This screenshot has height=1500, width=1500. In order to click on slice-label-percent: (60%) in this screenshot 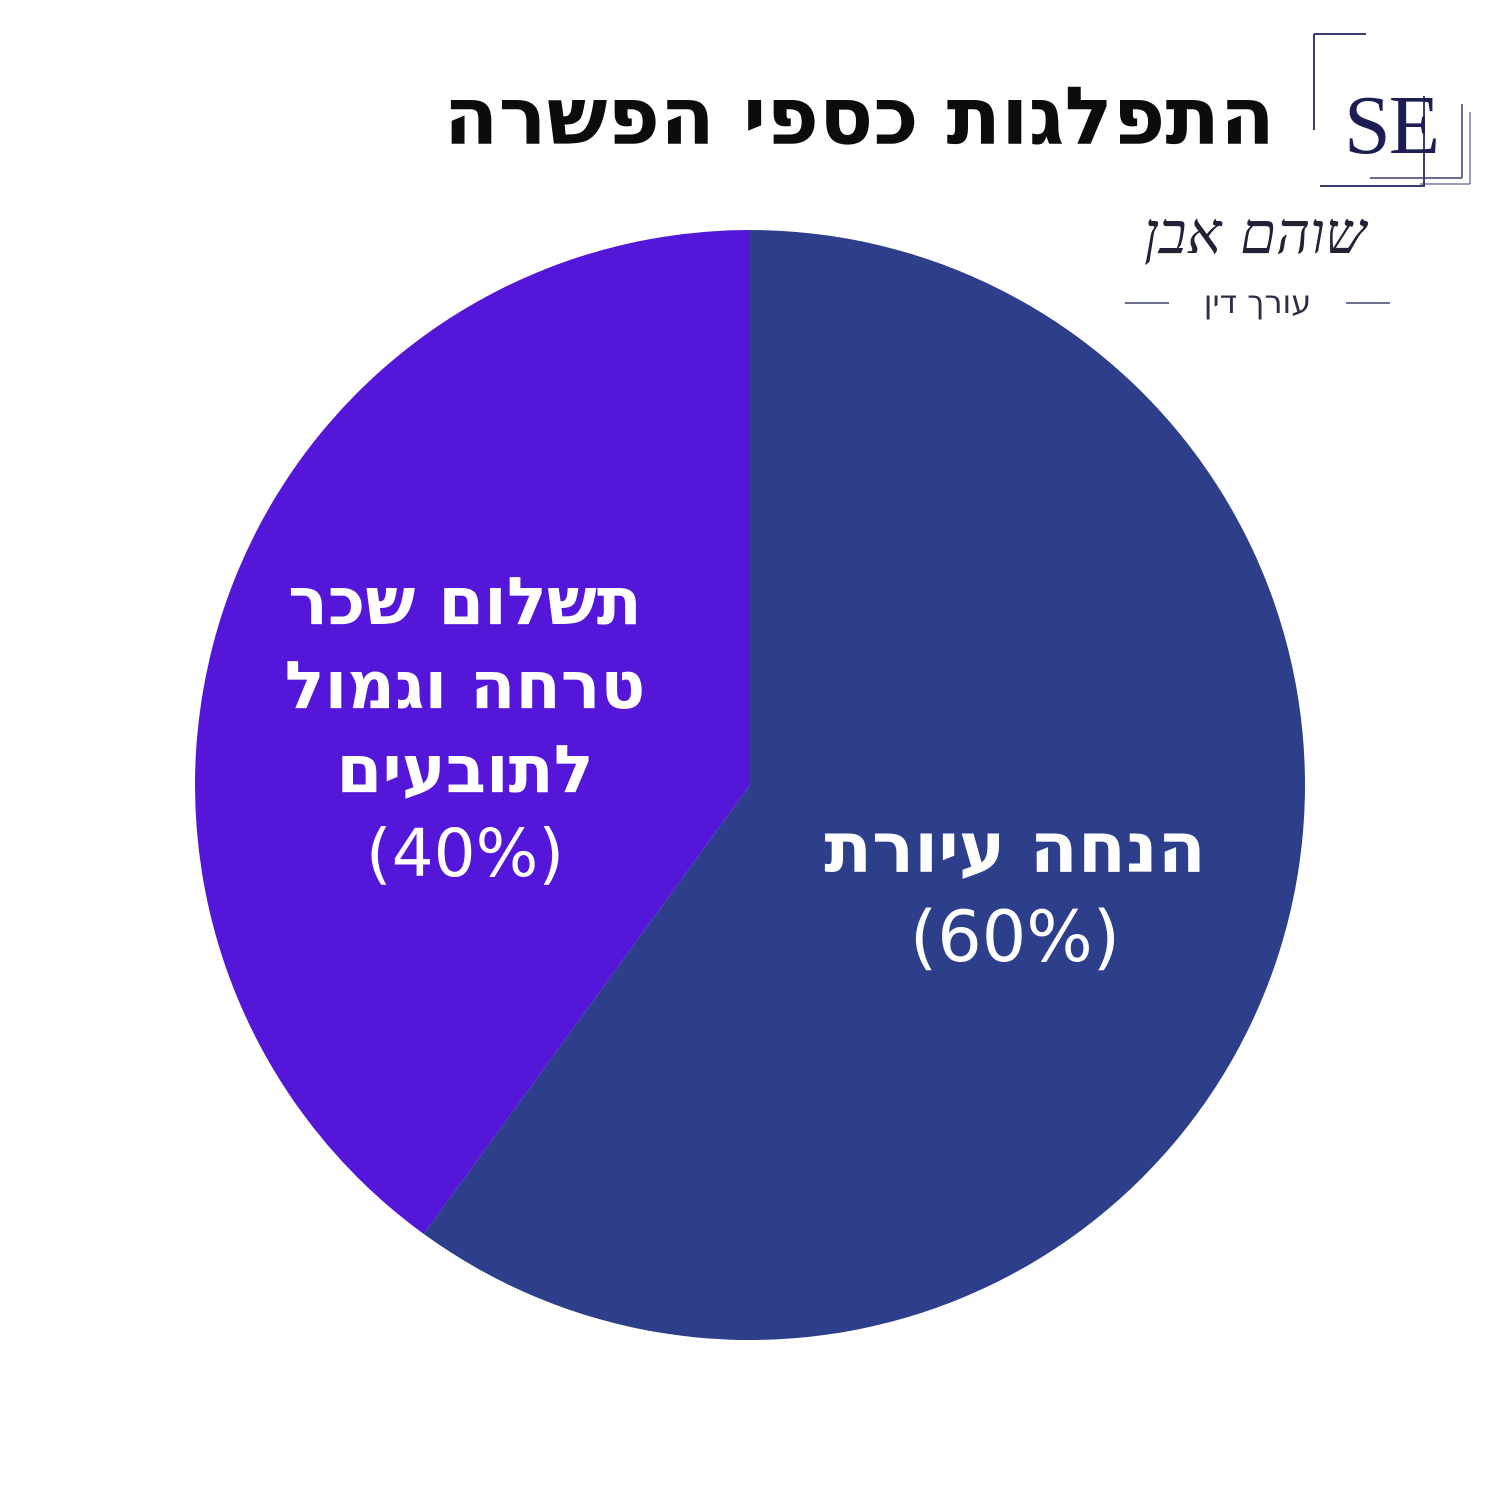, I will do `click(1015, 937)`.